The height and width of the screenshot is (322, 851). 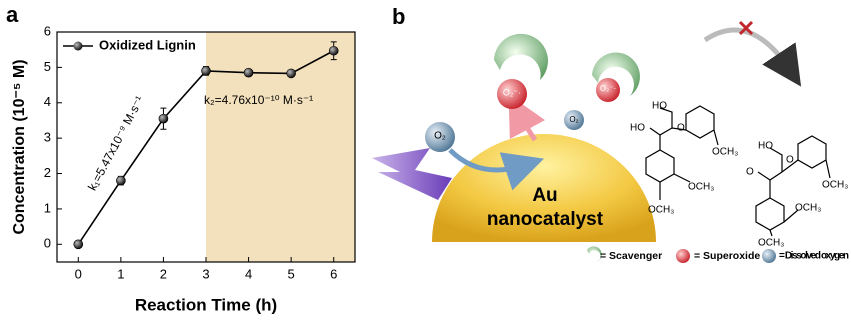 I want to click on y-tick-label: 2, so click(x=47, y=172).